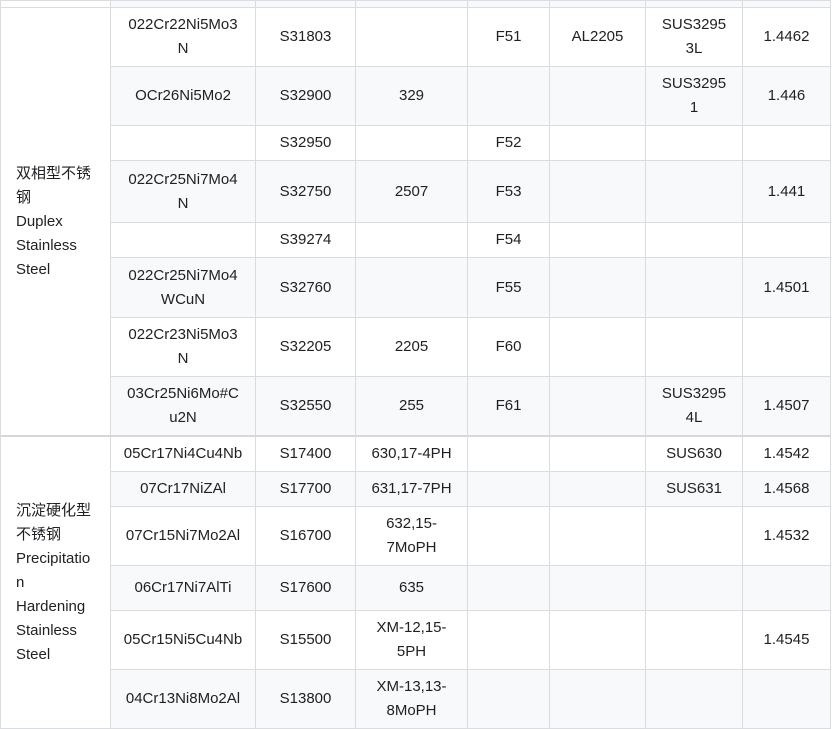  What do you see at coordinates (305, 406) in the screenshot?
I see `cell-uns: S32550` at bounding box center [305, 406].